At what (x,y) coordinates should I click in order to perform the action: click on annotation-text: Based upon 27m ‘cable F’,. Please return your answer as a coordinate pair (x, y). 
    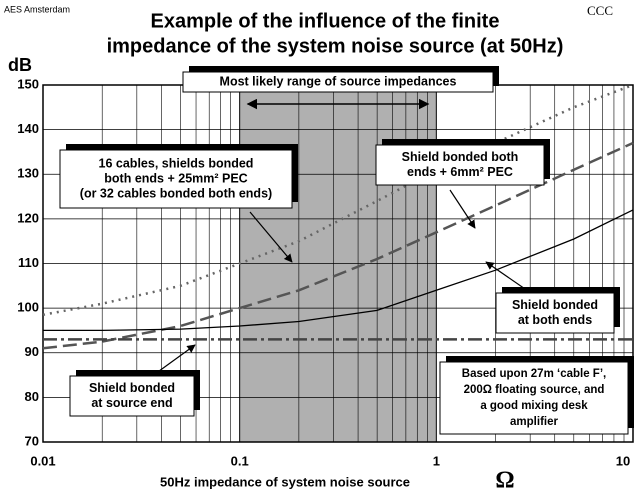
    Looking at the image, I should click on (534, 374).